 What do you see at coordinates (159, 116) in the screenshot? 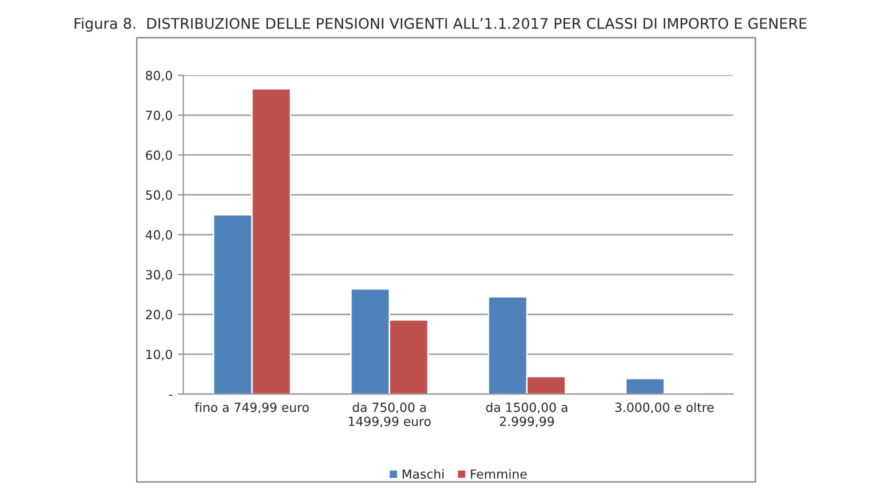
I see `y-tick-label: 70,0` at bounding box center [159, 116].